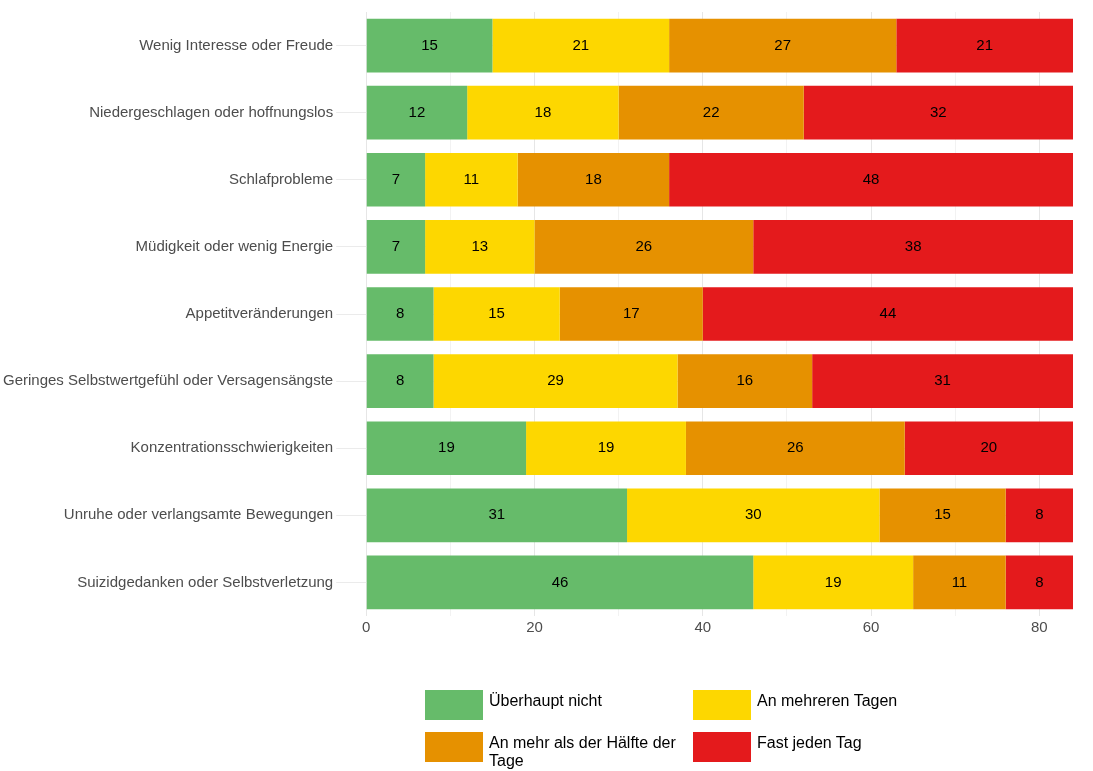 This screenshot has width=1093, height=771. I want to click on y-tick-label: Geringes Selbstwertgefühl oder Versagensängste, so click(168, 380).